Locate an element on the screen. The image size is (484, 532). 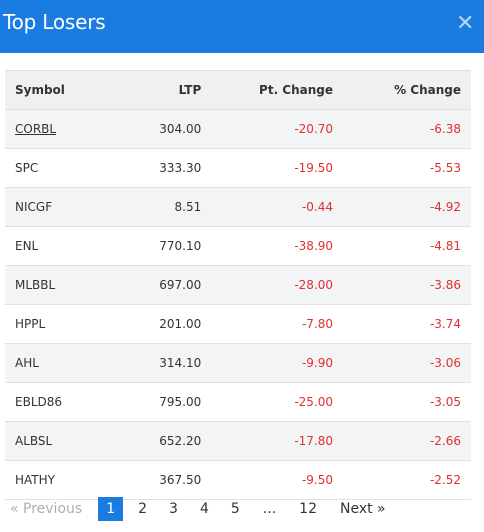
table-row: SPC 333.30 -19.50 -5.53 is located at coordinates (238, 168).